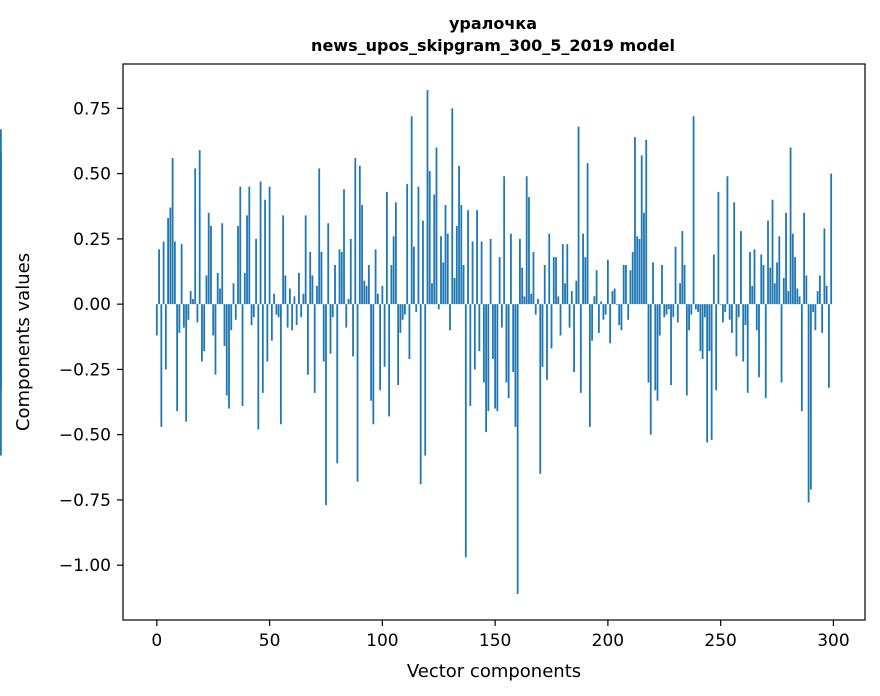 Image resolution: width=880 pixels, height=696 pixels. Describe the element at coordinates (85, 566) in the screenshot. I see `y-tick-label: −1.00` at that location.